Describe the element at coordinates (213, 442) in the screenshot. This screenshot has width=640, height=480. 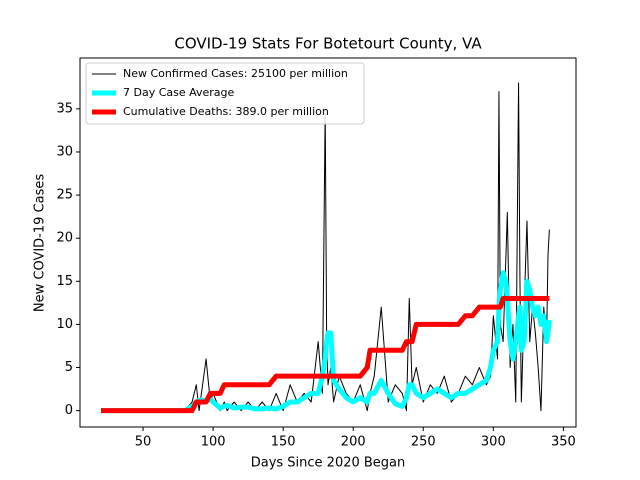
I see `x-tick-label: 100` at that location.